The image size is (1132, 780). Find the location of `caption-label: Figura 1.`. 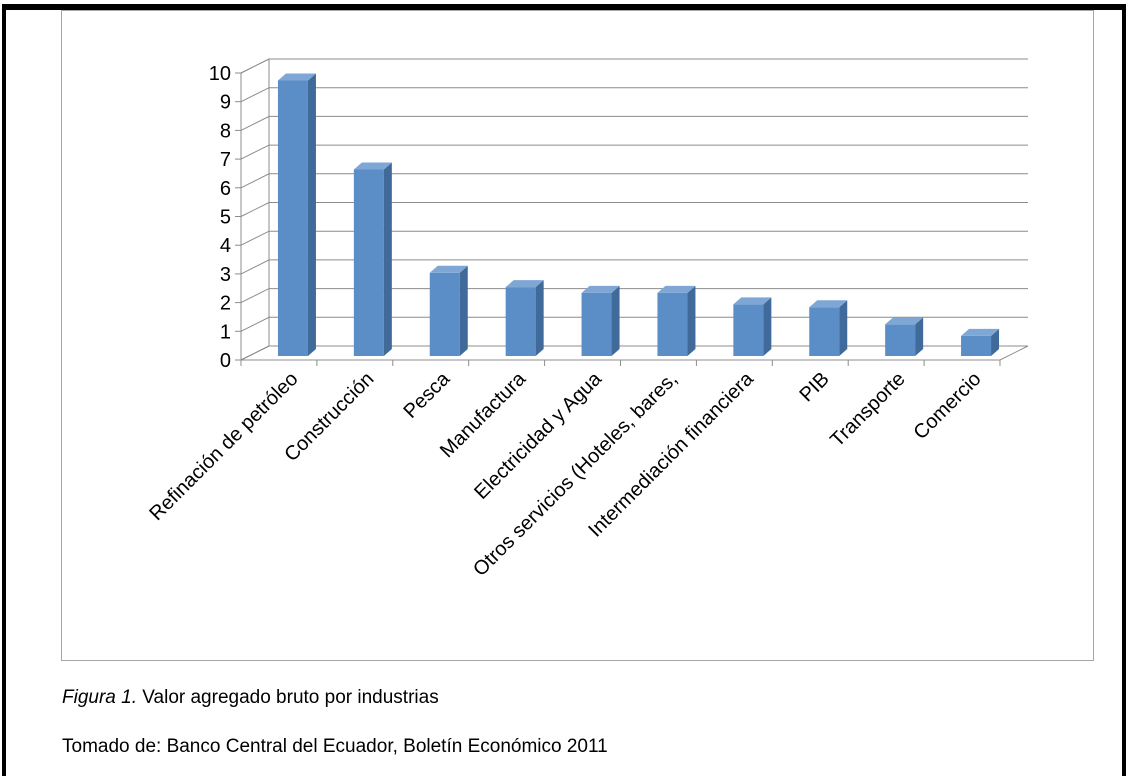

caption-label: Figura 1. is located at coordinates (99, 697).